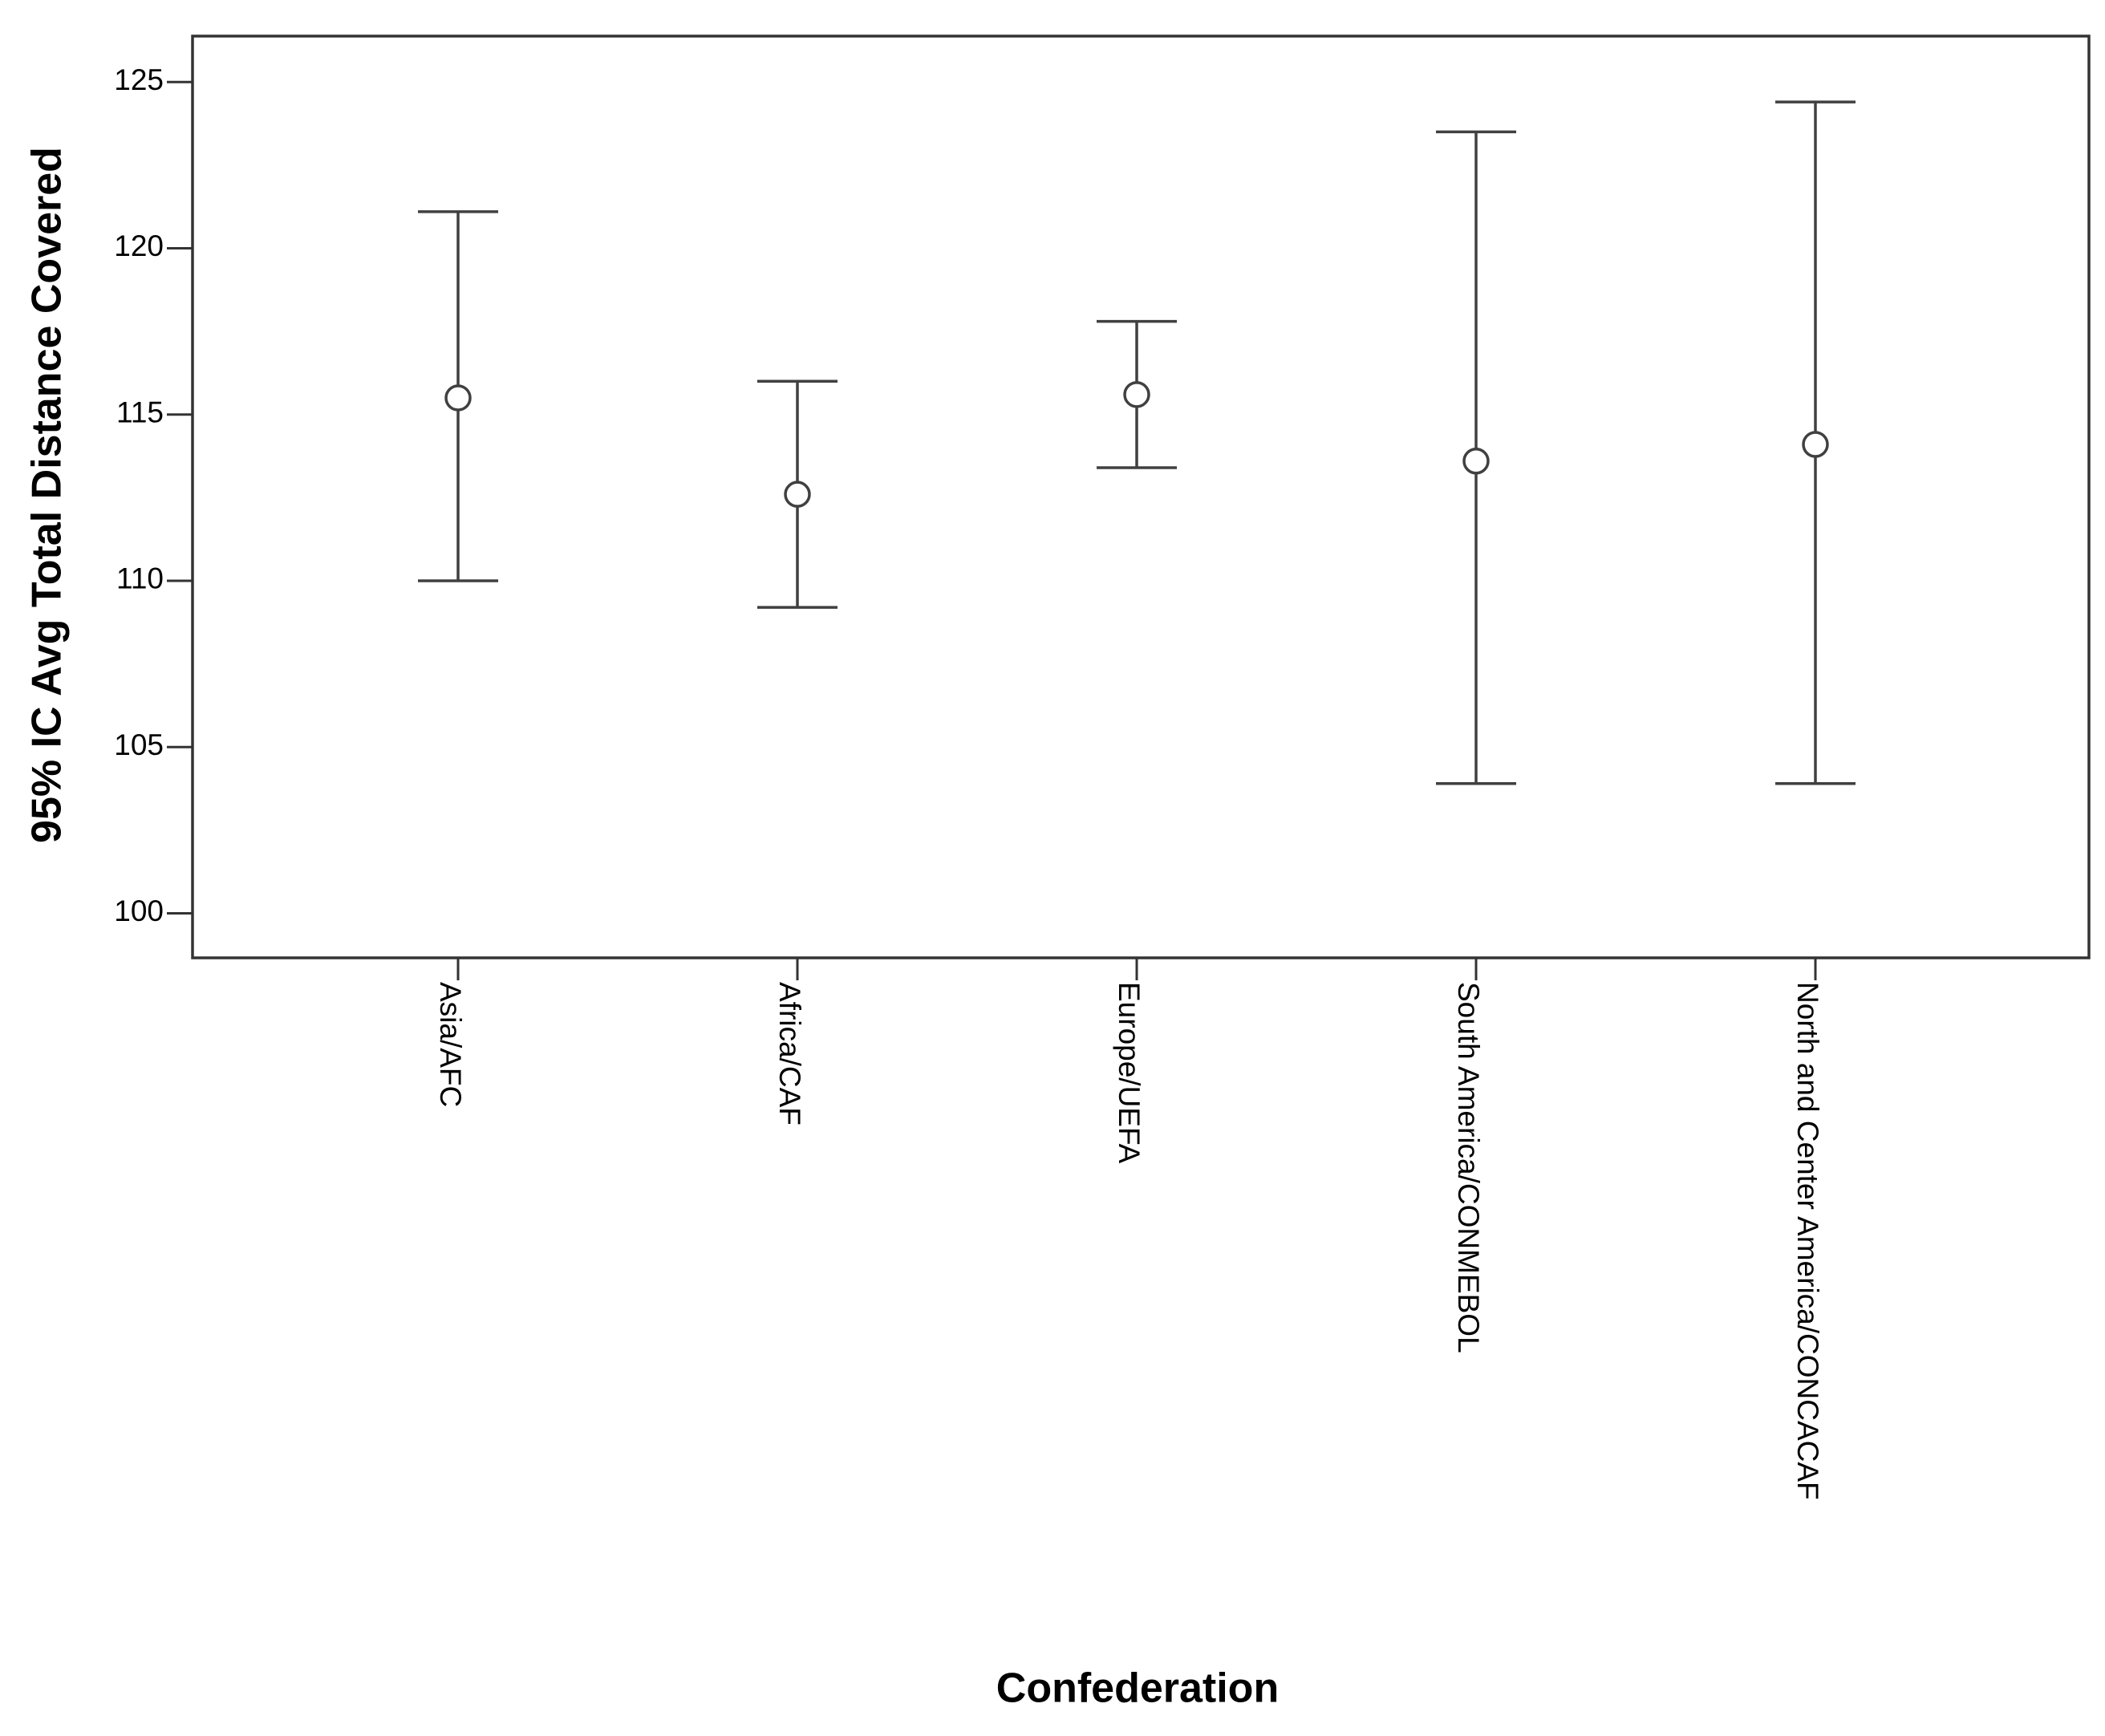 This screenshot has width=2105, height=1736. Describe the element at coordinates (139, 246) in the screenshot. I see `y-tick-label: 120` at that location.